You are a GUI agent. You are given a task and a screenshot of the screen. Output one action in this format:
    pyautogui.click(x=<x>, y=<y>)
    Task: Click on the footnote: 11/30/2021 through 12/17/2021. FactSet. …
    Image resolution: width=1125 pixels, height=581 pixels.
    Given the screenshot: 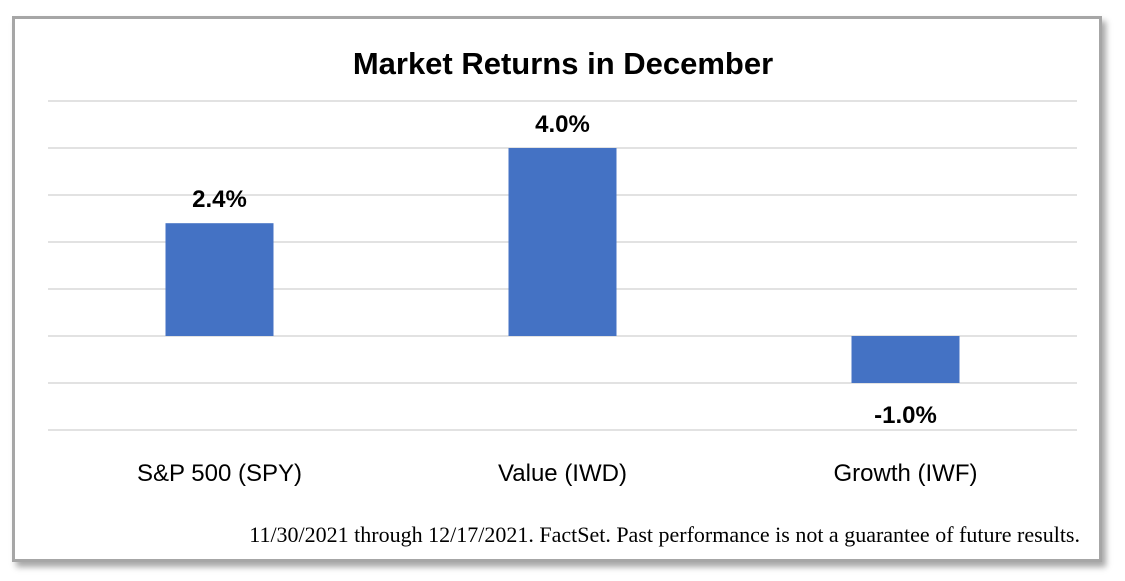 What is the action you would take?
    pyautogui.click(x=664, y=534)
    